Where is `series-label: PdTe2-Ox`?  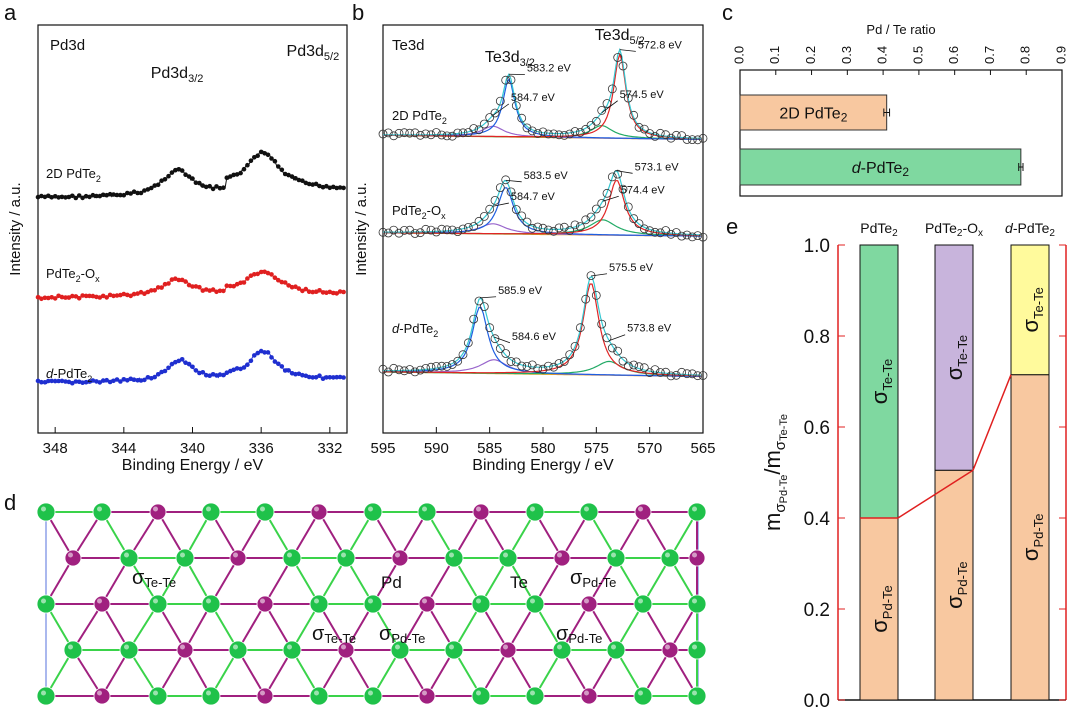 series-label: PdTe2-Ox is located at coordinates (73, 275).